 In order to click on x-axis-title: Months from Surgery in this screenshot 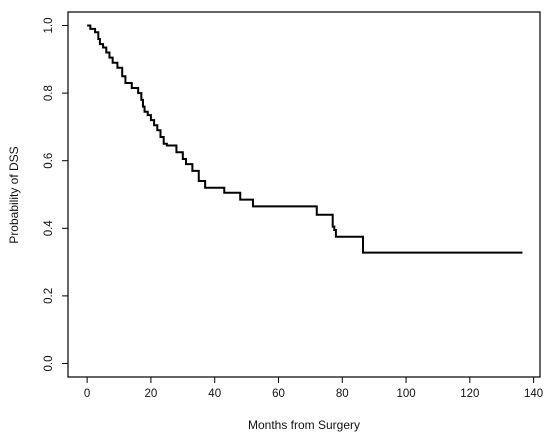, I will do `click(304, 425)`.